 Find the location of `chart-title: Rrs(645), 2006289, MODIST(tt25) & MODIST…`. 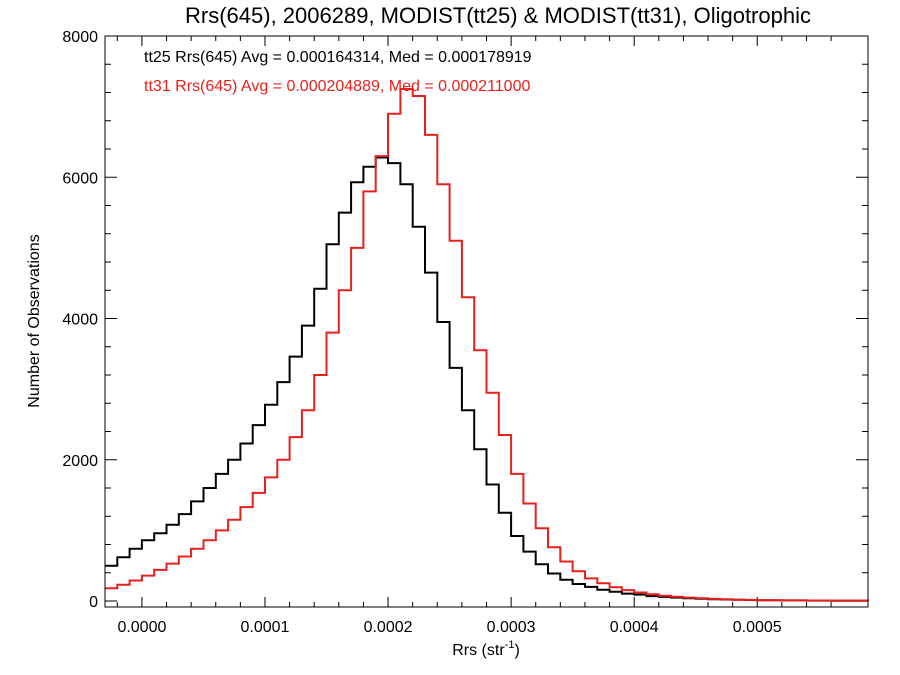

chart-title: Rrs(645), 2006289, MODIST(tt25) & MODIST… is located at coordinates (498, 15).